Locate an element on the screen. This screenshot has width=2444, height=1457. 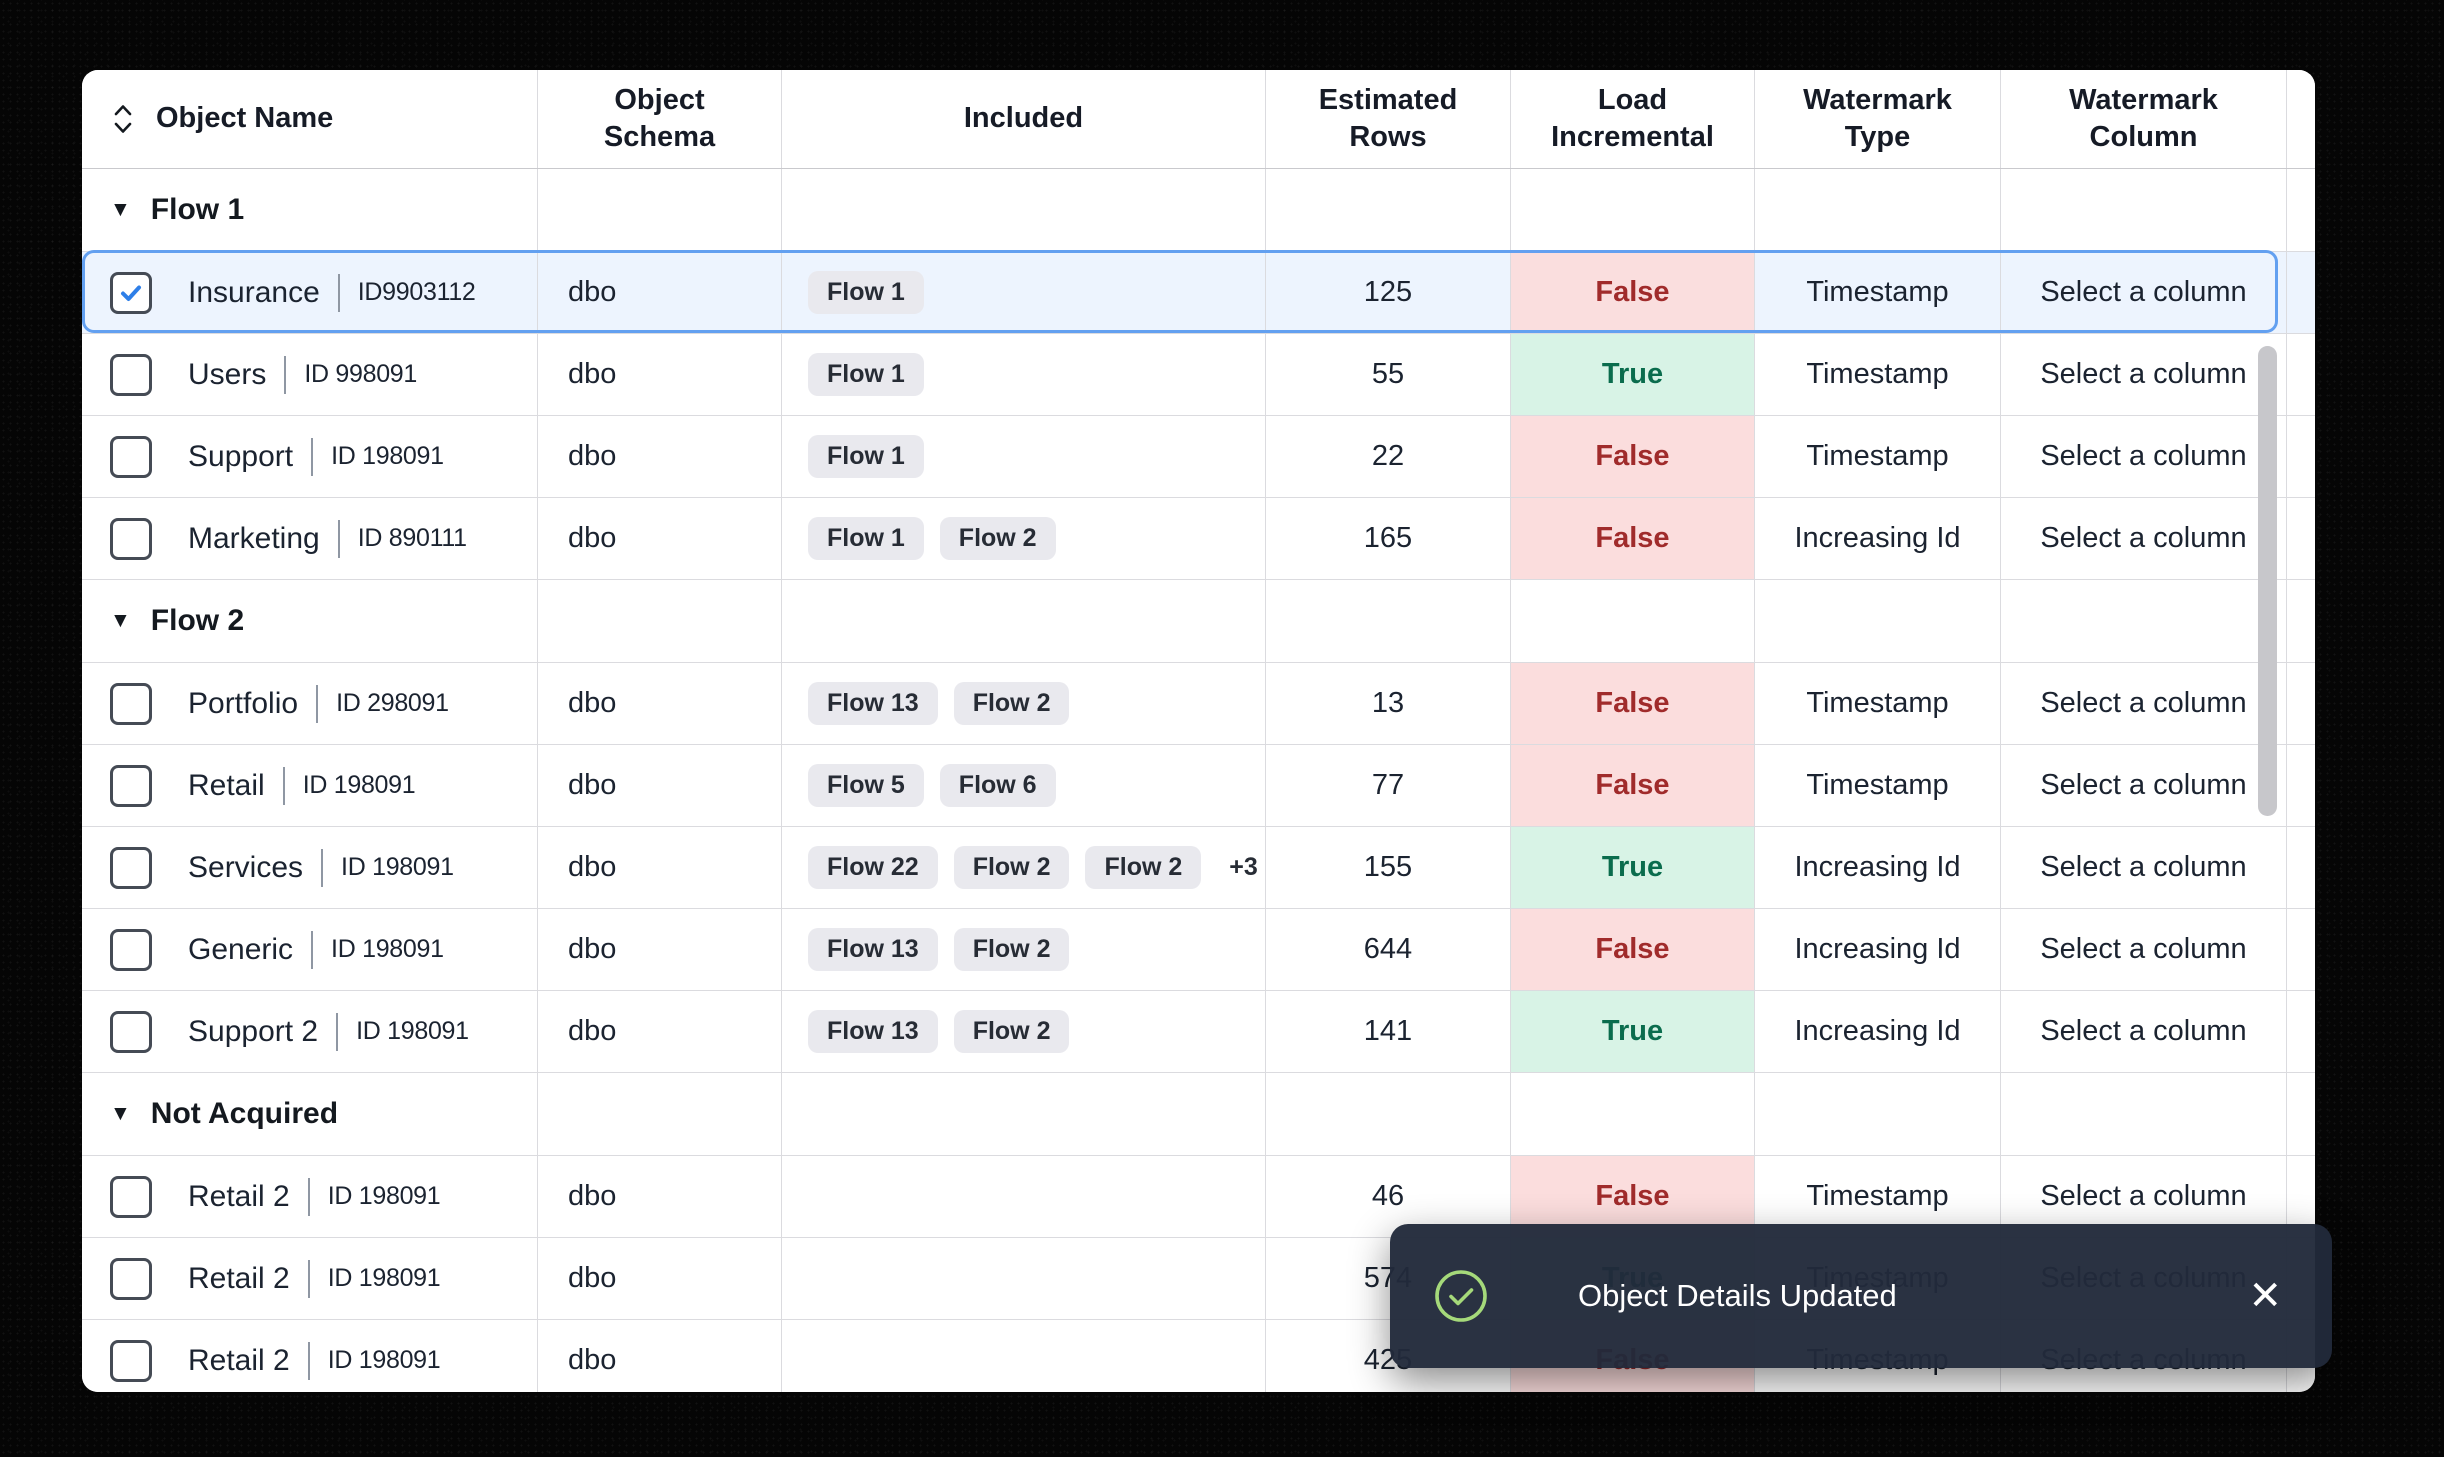
included-cell: Flow 5 Flow 6 is located at coordinates (1024, 785).